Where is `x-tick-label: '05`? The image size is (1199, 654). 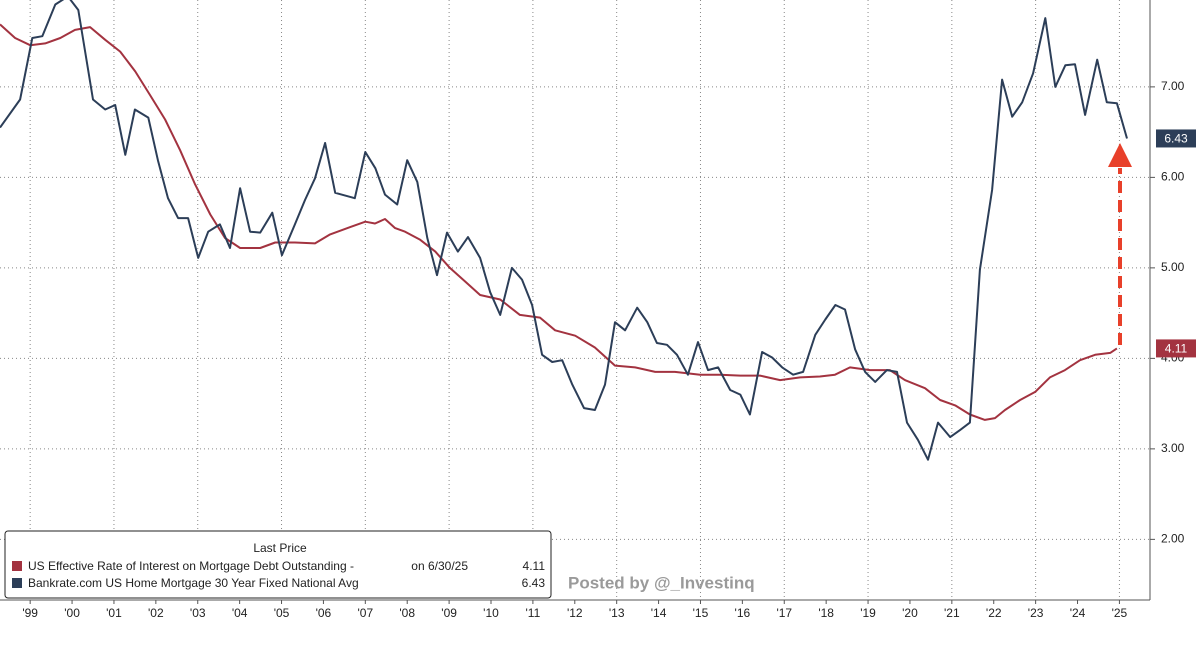 x-tick-label: '05 is located at coordinates (282, 613).